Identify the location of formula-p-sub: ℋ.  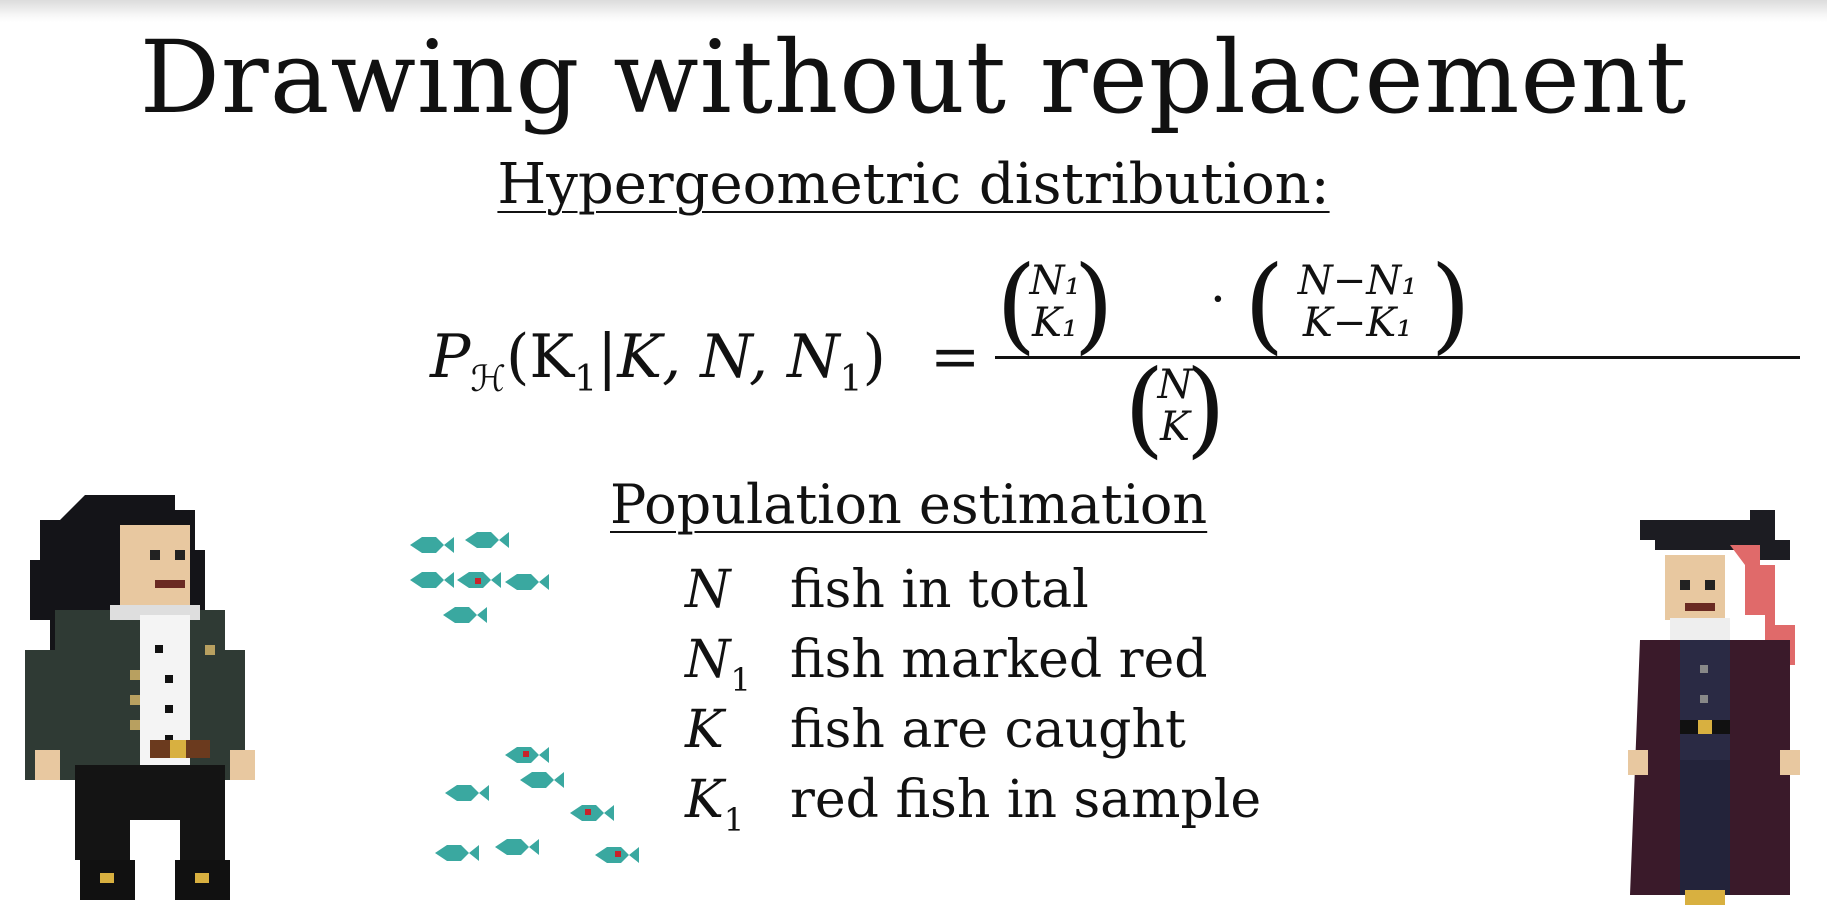
(488, 379).